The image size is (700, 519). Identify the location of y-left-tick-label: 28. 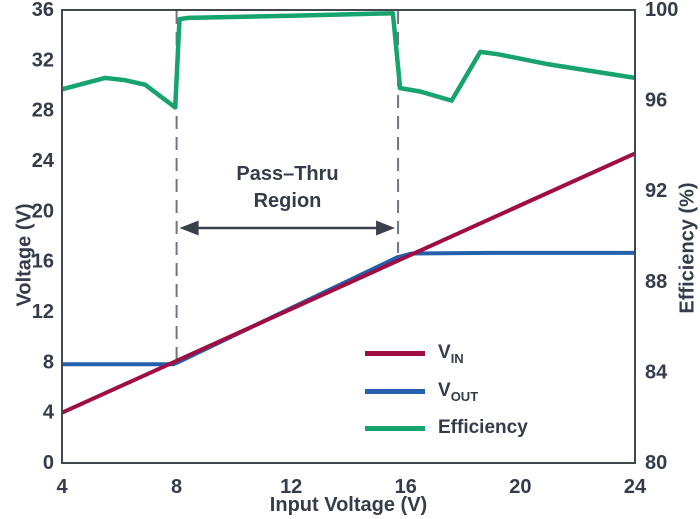
(43, 111).